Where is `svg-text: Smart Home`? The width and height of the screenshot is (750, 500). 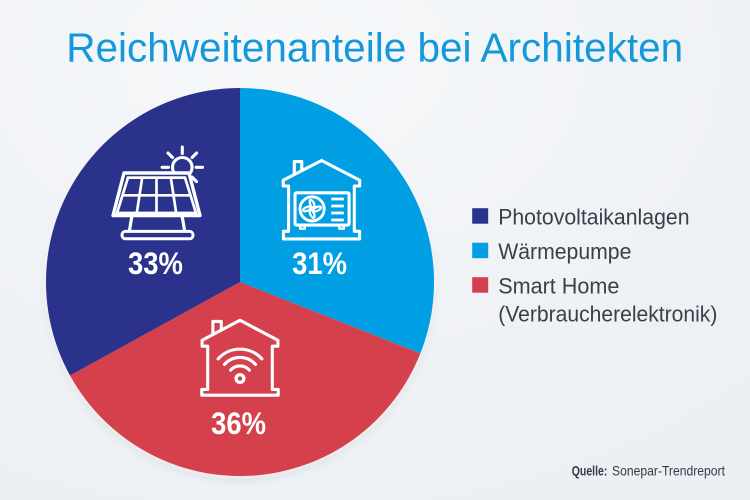 svg-text: Smart Home is located at coordinates (558, 285).